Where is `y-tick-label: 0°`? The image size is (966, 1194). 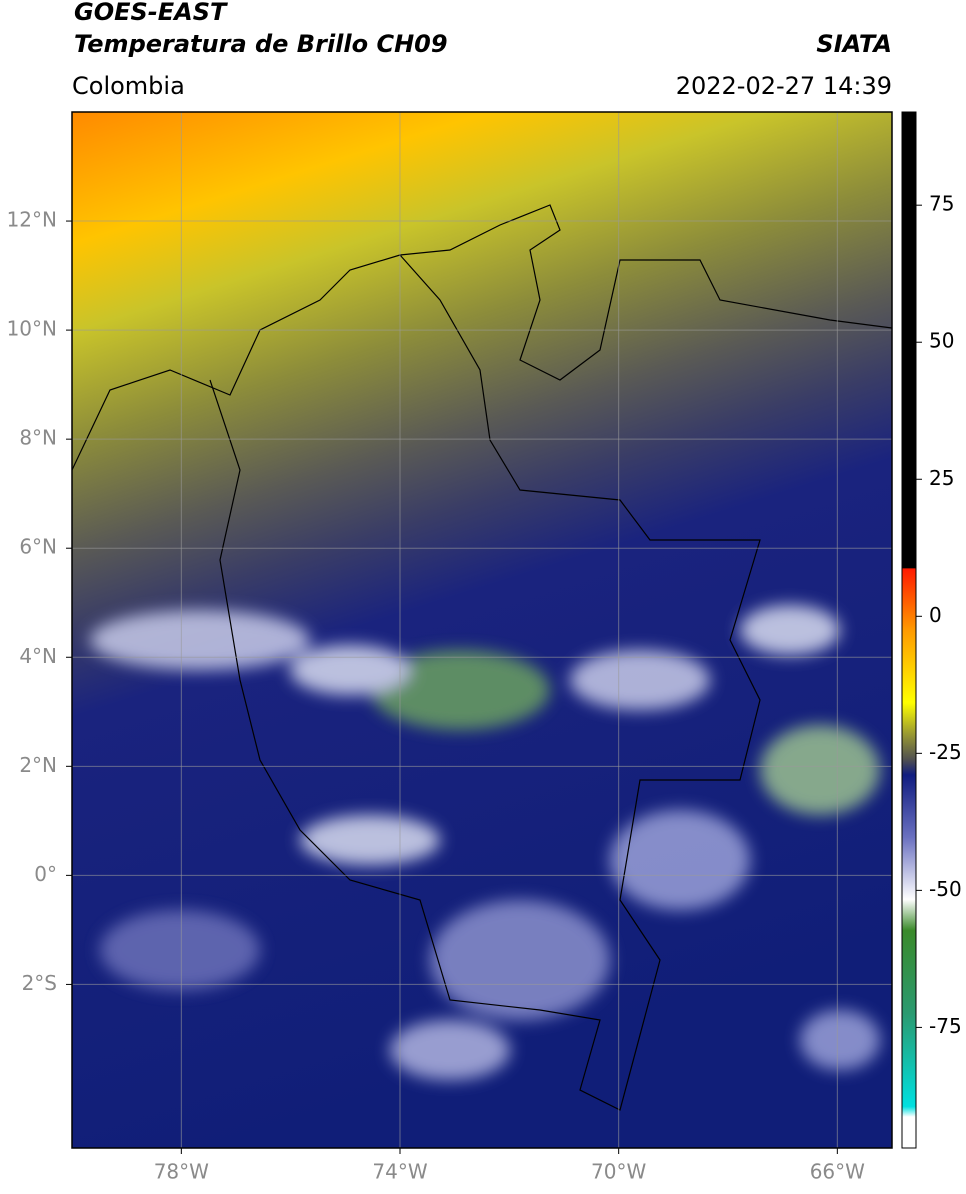
y-tick-label: 0° is located at coordinates (45, 874).